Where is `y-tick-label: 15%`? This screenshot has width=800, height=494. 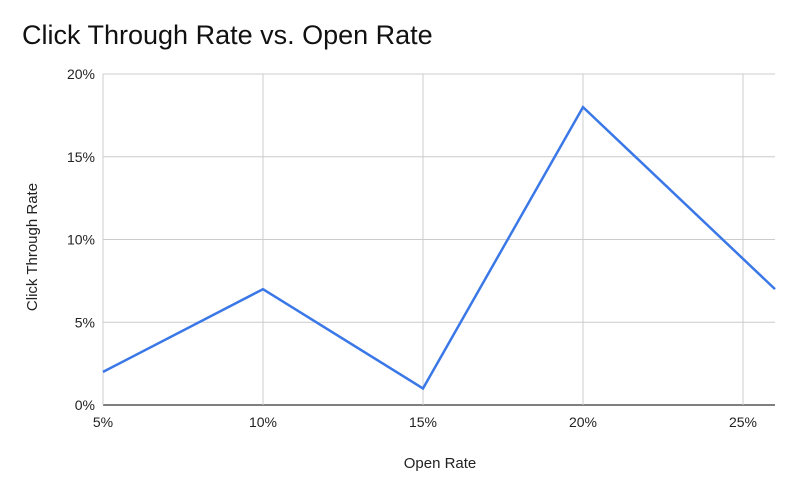 y-tick-label: 15% is located at coordinates (81, 157).